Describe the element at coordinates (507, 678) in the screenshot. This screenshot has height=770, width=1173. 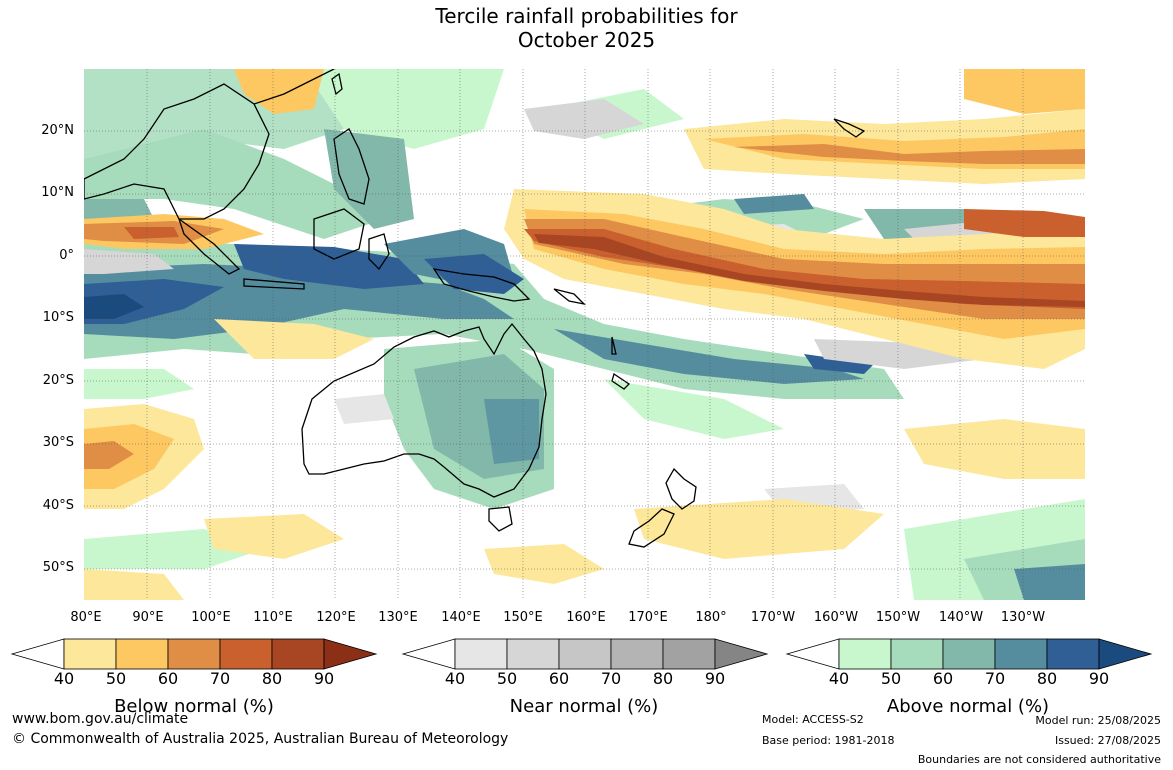
I see `cbar-near-tick-50: 50` at that location.